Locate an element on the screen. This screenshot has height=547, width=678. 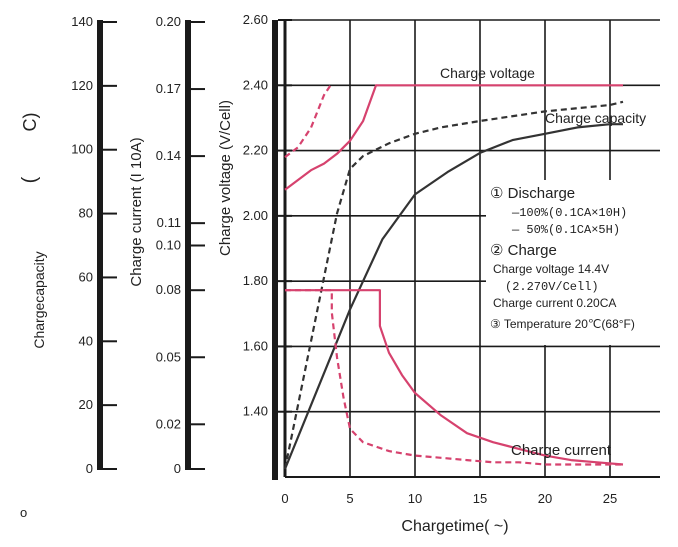
axis-tick-label: 0.10 is located at coordinates (168, 245).